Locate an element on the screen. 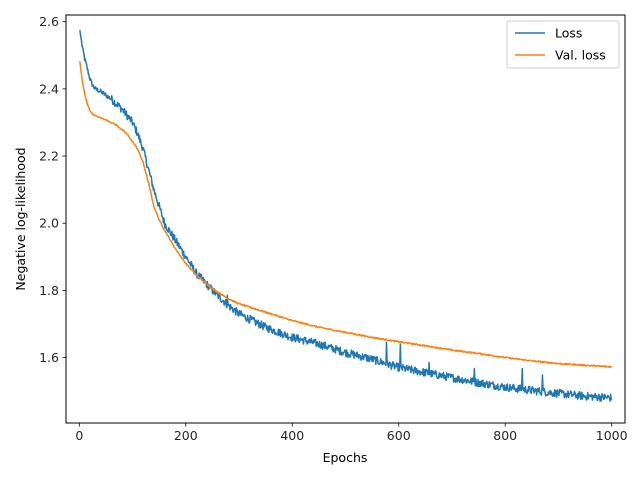 This screenshot has height=480, width=640. x-tick-label: 600 is located at coordinates (399, 435).